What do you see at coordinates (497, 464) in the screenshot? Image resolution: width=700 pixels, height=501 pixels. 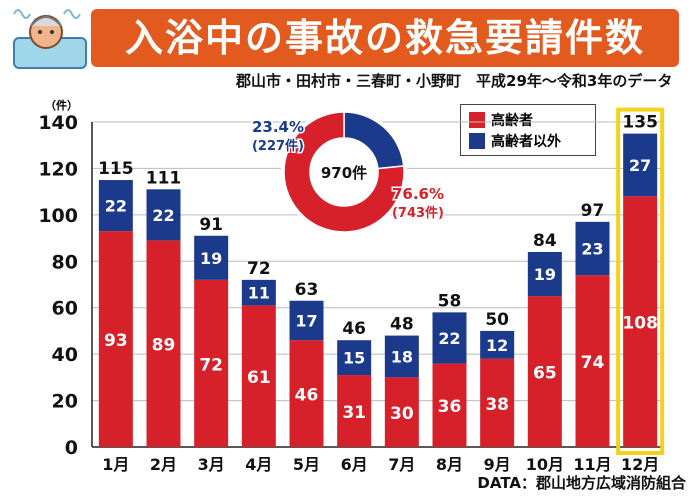 I see `x-tick-label: 9月` at bounding box center [497, 464].